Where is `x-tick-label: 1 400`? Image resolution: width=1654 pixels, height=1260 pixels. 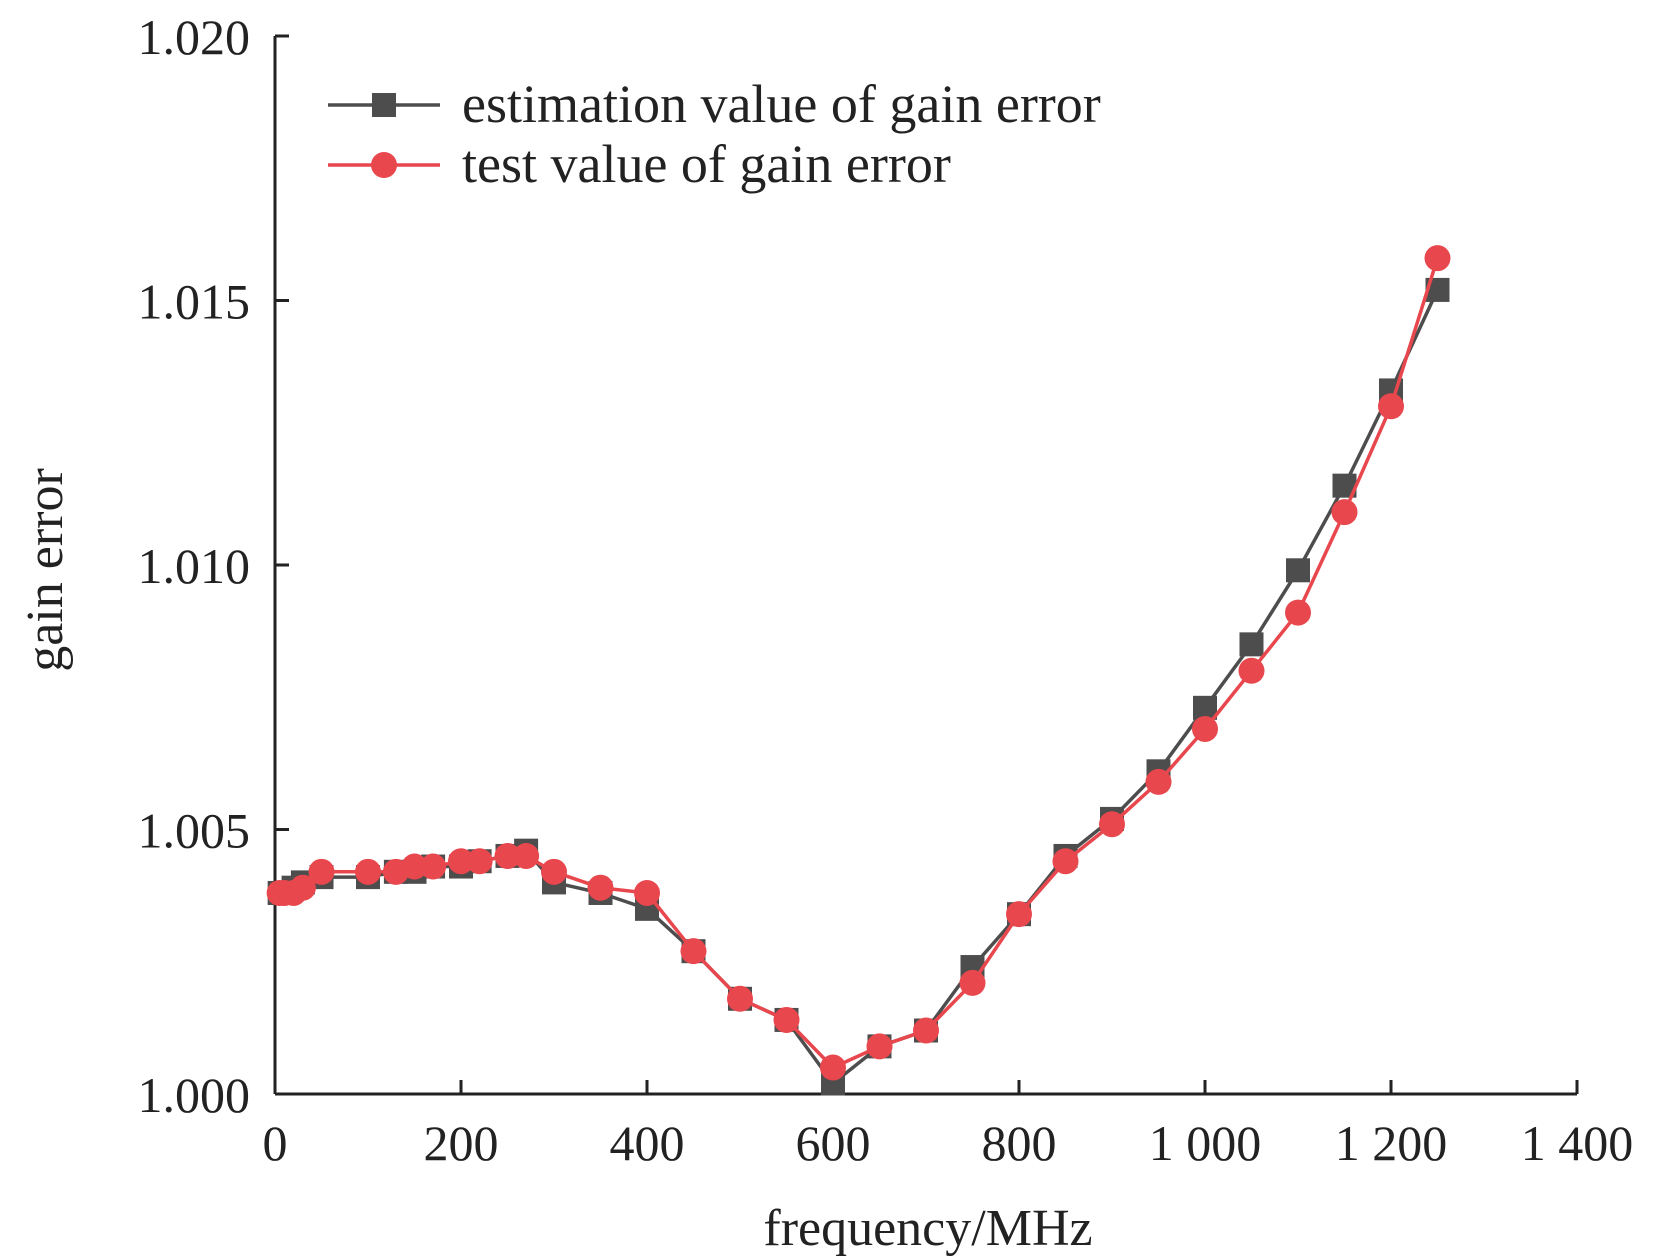 x-tick-label: 1 400 is located at coordinates (1577, 1143).